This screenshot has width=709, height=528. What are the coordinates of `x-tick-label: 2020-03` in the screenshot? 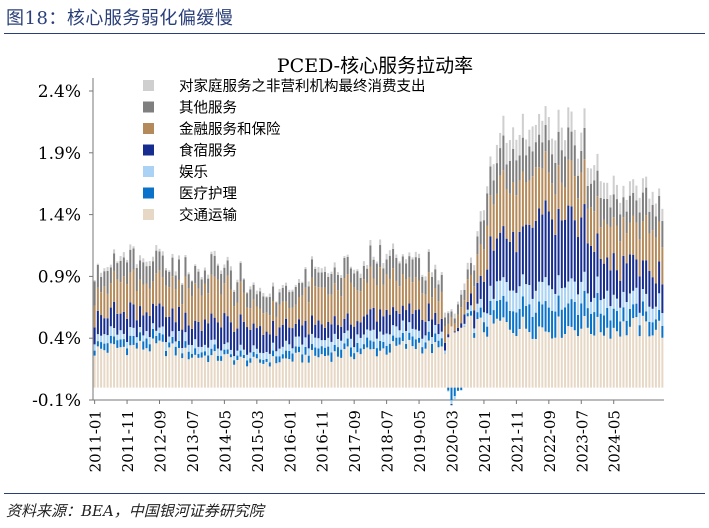 It's located at (452, 441).